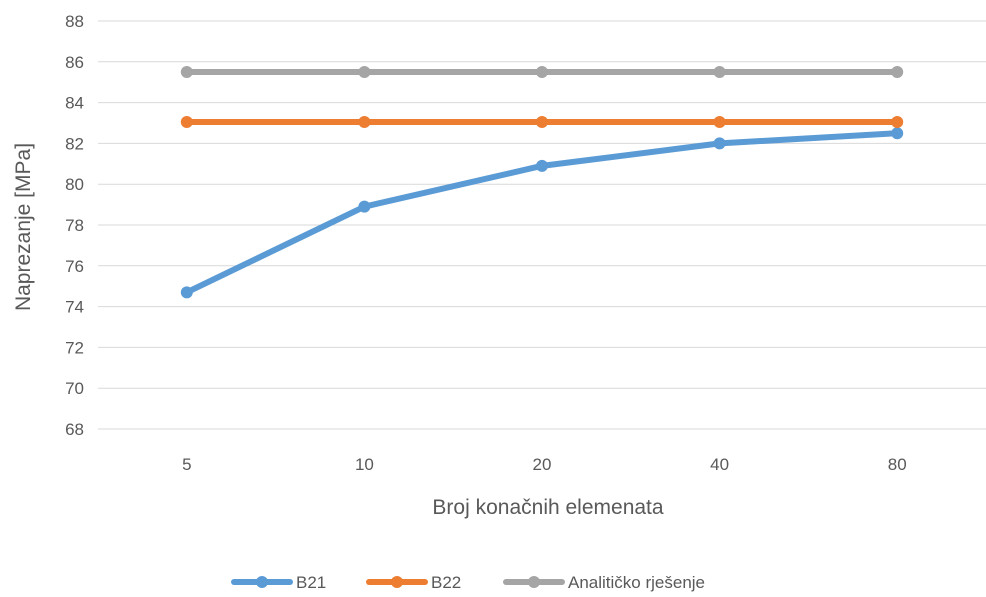  I want to click on y-tick-label: 82, so click(74, 143).